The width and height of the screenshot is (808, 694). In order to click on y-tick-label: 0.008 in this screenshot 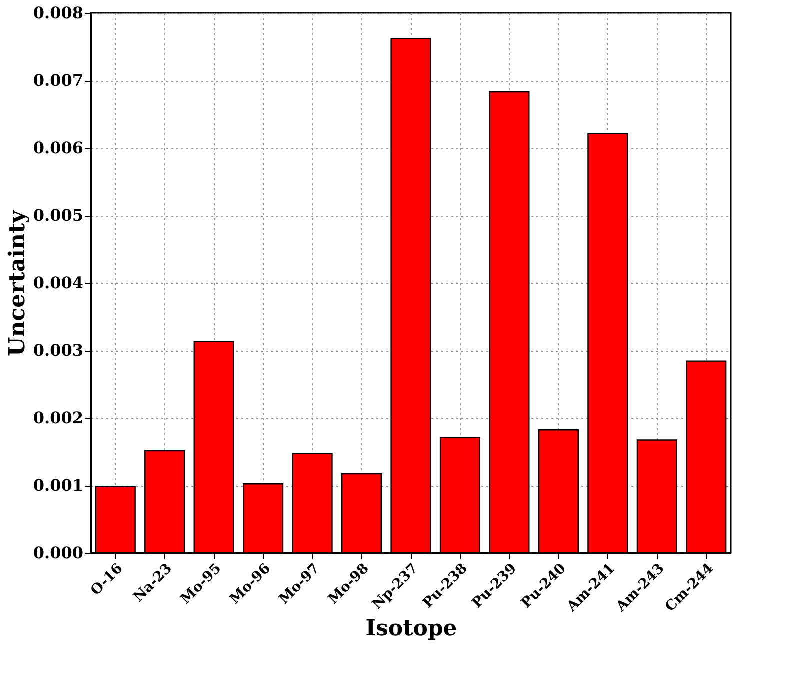, I will do `click(58, 13)`.